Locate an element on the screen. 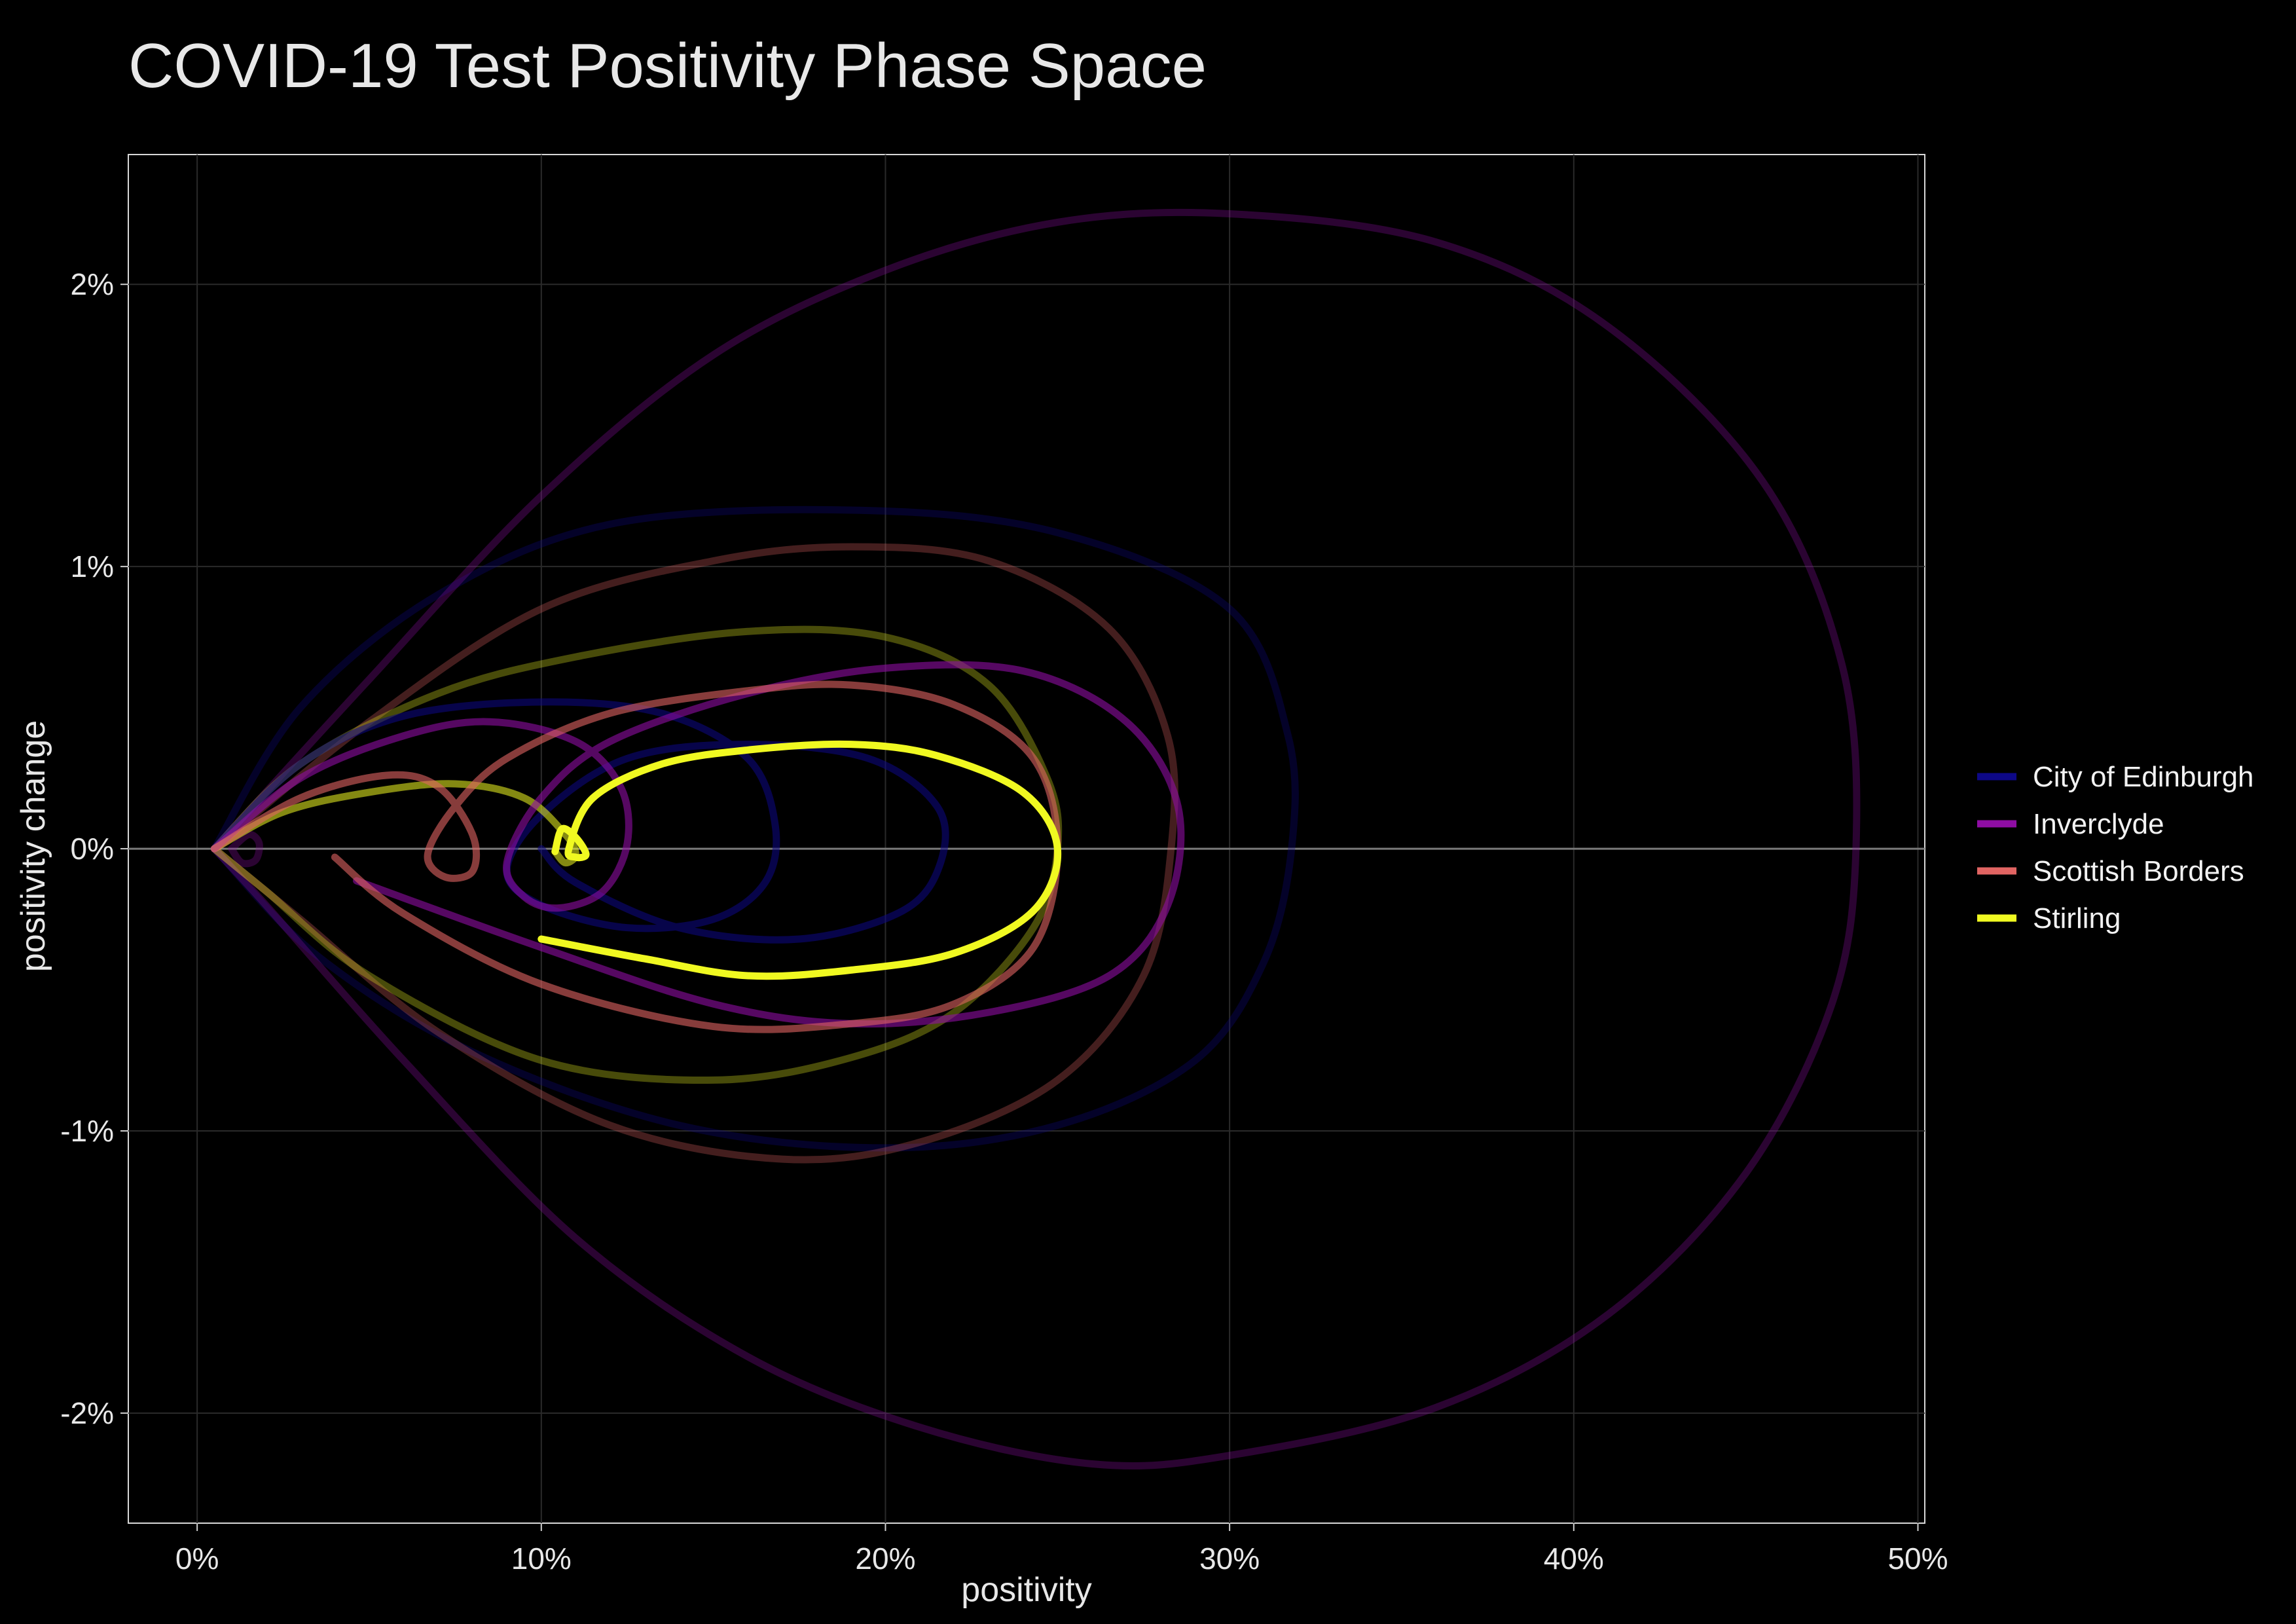  x-axis-title: positivity is located at coordinates (1026, 1590).